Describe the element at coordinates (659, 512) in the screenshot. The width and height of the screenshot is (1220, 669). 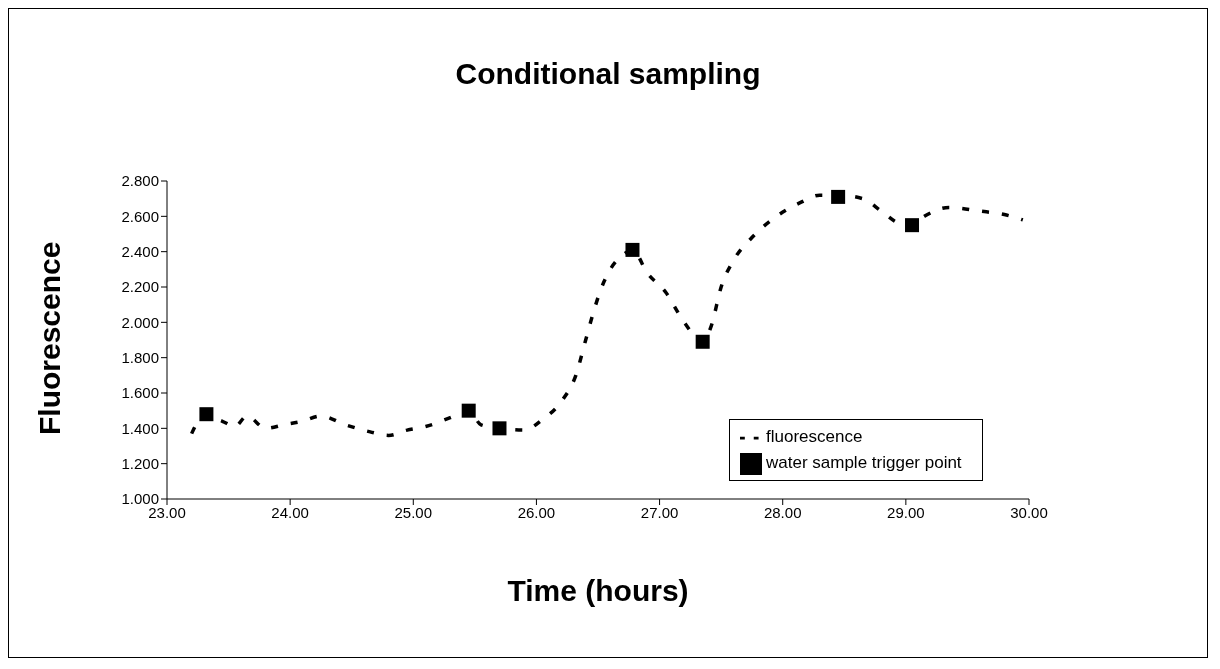
I see `x-tick-label: 27.00` at that location.